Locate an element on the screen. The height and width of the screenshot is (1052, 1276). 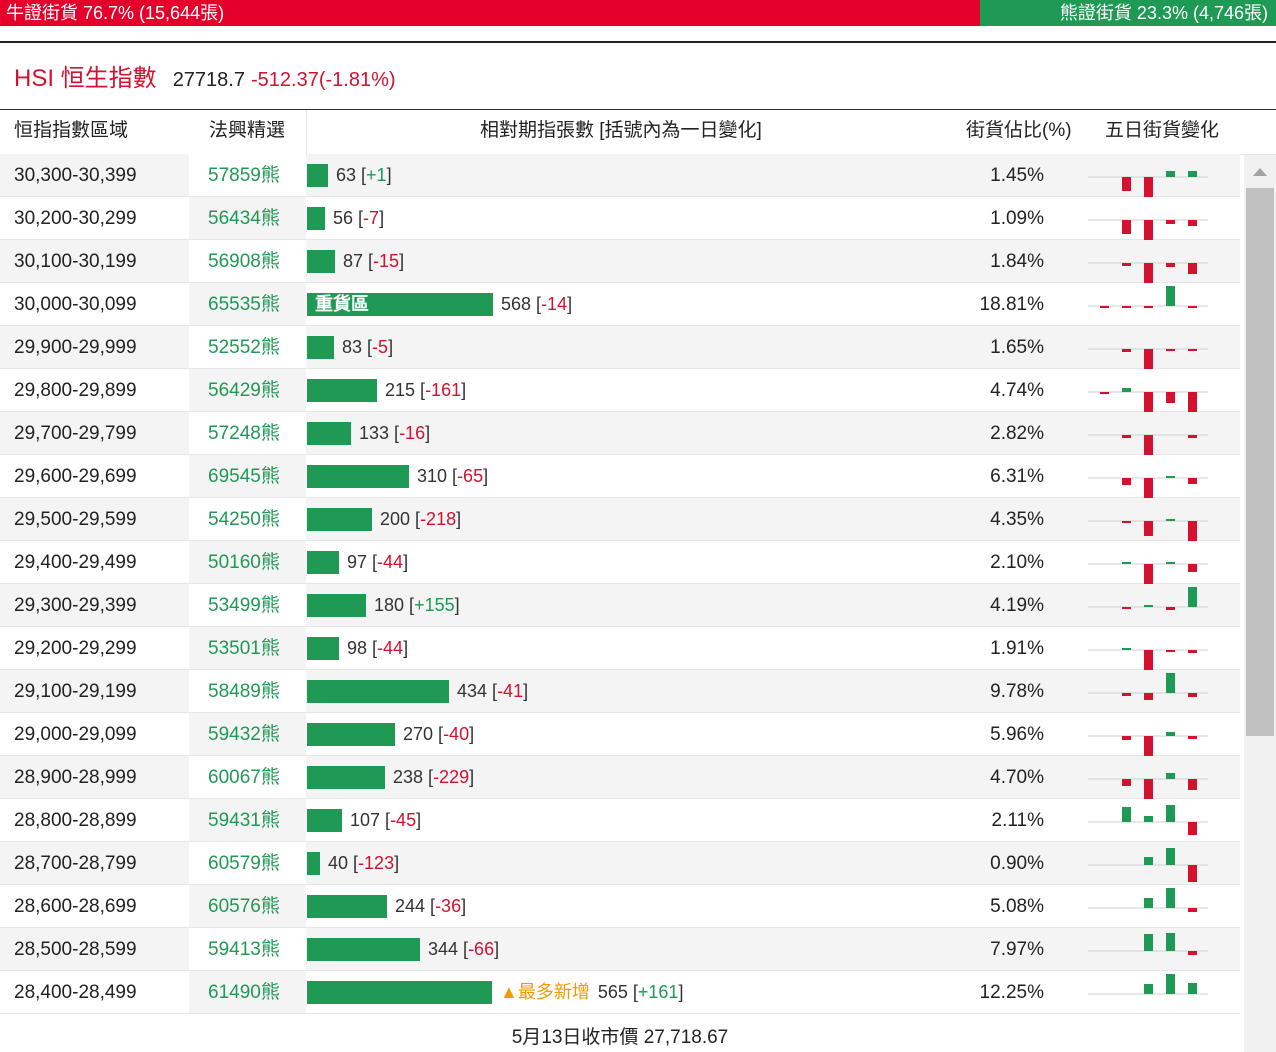
table-row: 28,600-28,699 60576熊 244 [-36] 5.08% is located at coordinates (620, 906).